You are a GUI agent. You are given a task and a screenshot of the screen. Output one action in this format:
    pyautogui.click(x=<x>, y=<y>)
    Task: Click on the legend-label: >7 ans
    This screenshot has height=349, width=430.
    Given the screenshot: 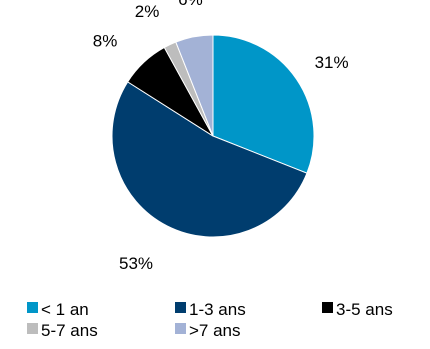 What is the action you would take?
    pyautogui.click(x=215, y=330)
    